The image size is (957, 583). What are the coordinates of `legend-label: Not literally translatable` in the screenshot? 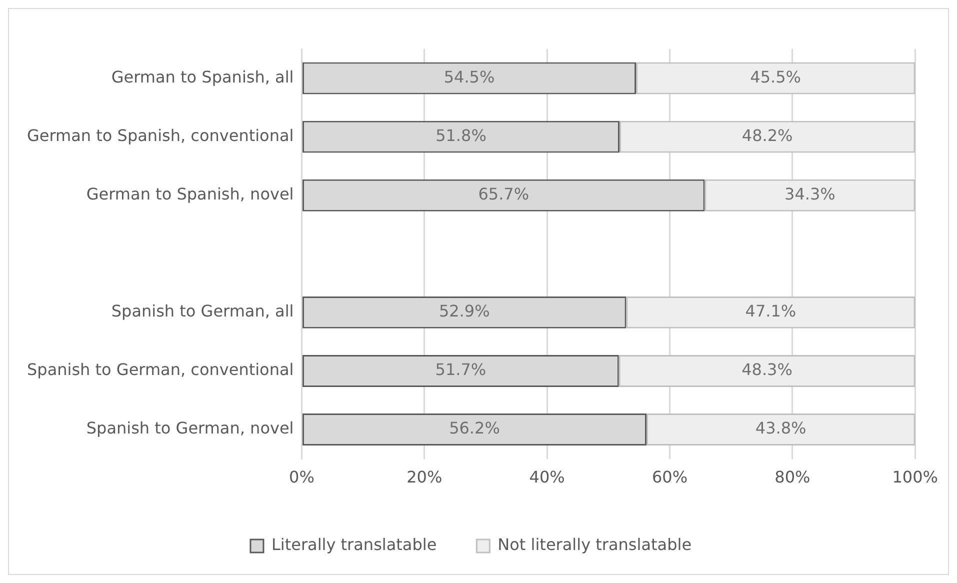 It's located at (595, 544).